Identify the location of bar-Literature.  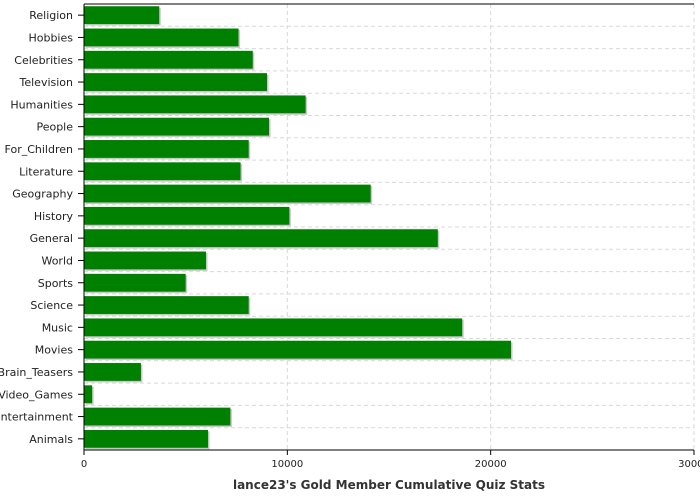
(162, 171).